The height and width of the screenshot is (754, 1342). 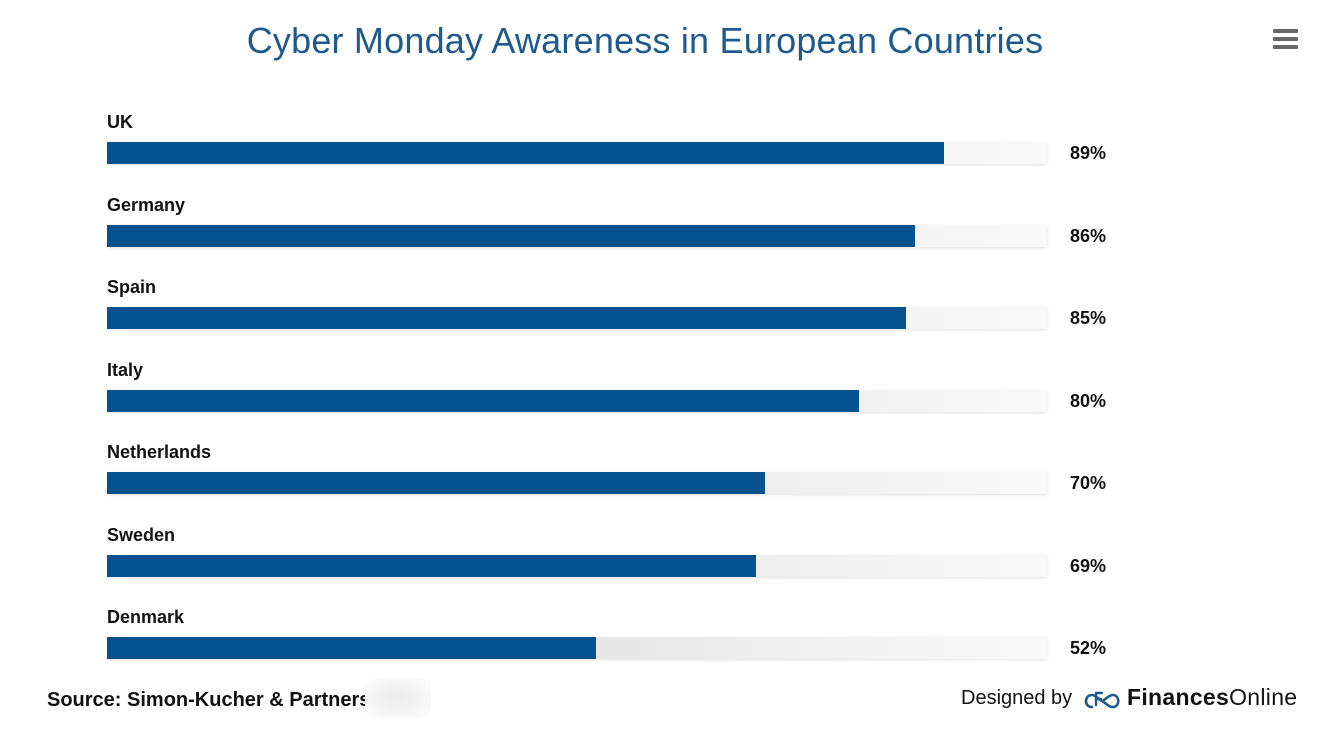 I want to click on bar-row: Spain 85%, so click(x=627, y=307).